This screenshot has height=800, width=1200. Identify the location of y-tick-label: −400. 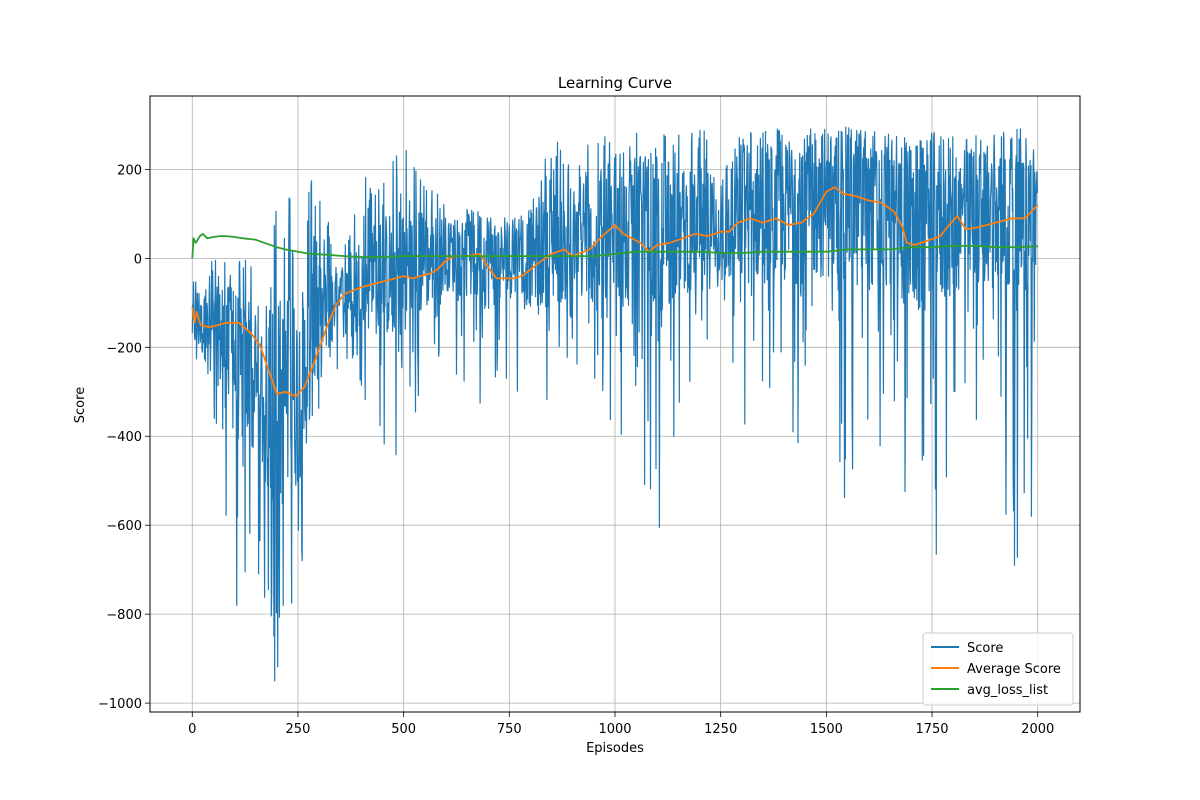
(124, 437).